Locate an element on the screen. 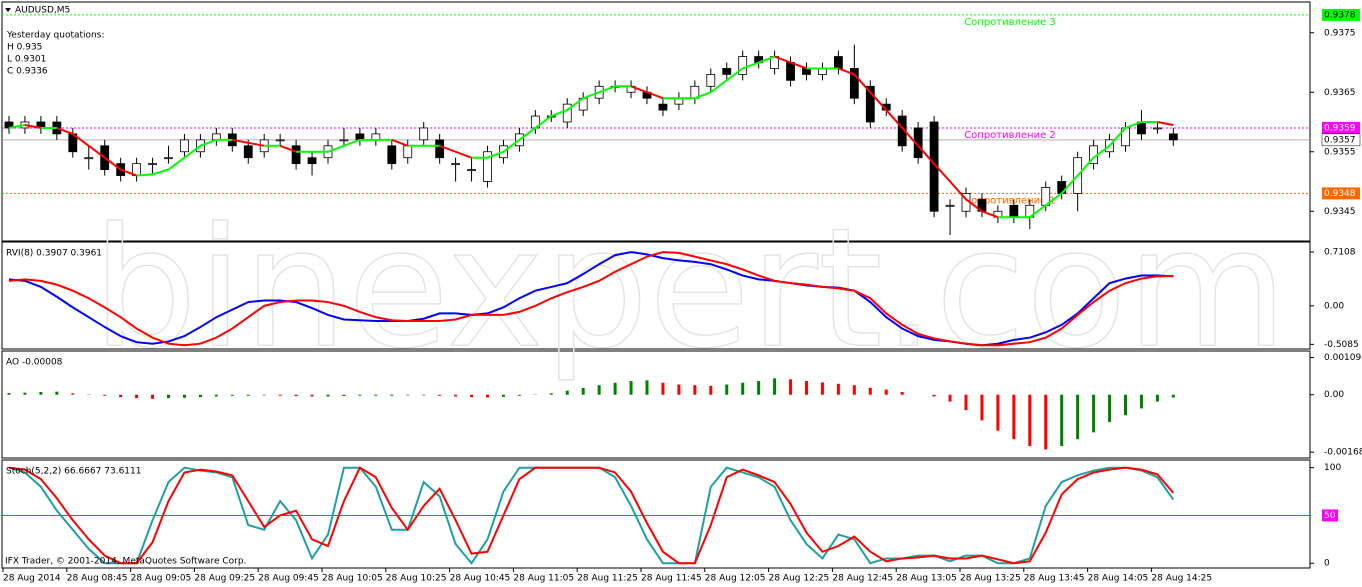 The height and width of the screenshot is (587, 1362). y-tick-label: 0 is located at coordinates (1327, 564).